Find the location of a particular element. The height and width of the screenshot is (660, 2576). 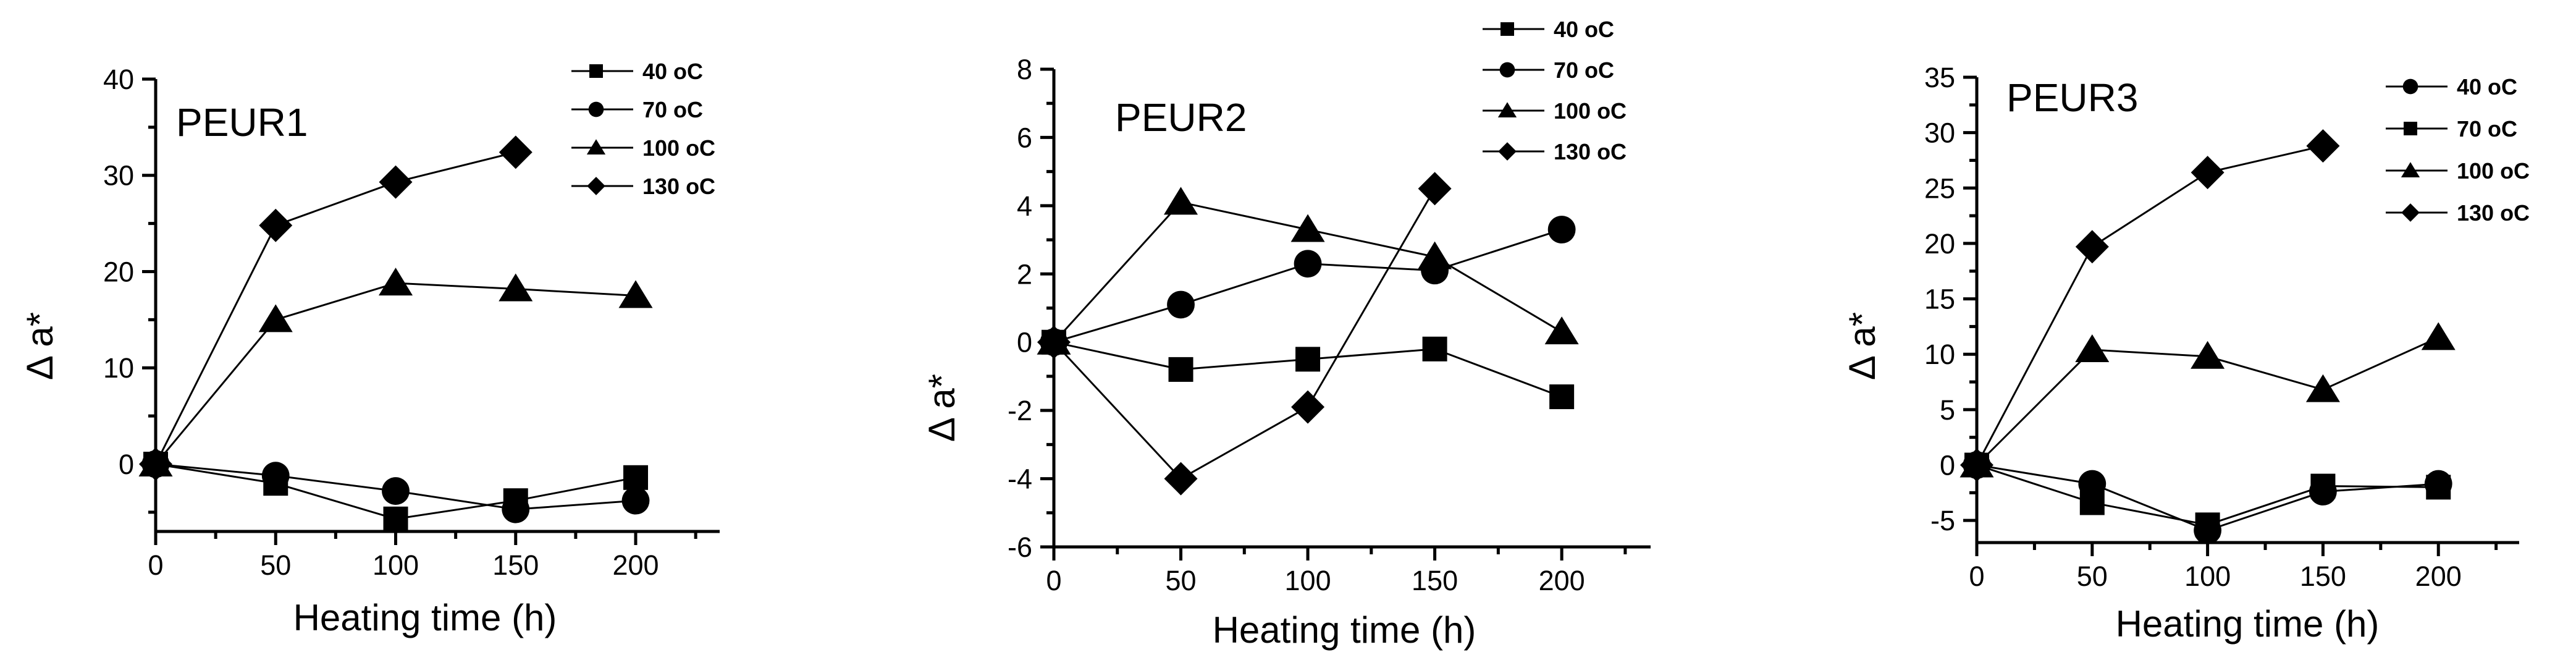

y-tick-label: 20 is located at coordinates (118, 271).